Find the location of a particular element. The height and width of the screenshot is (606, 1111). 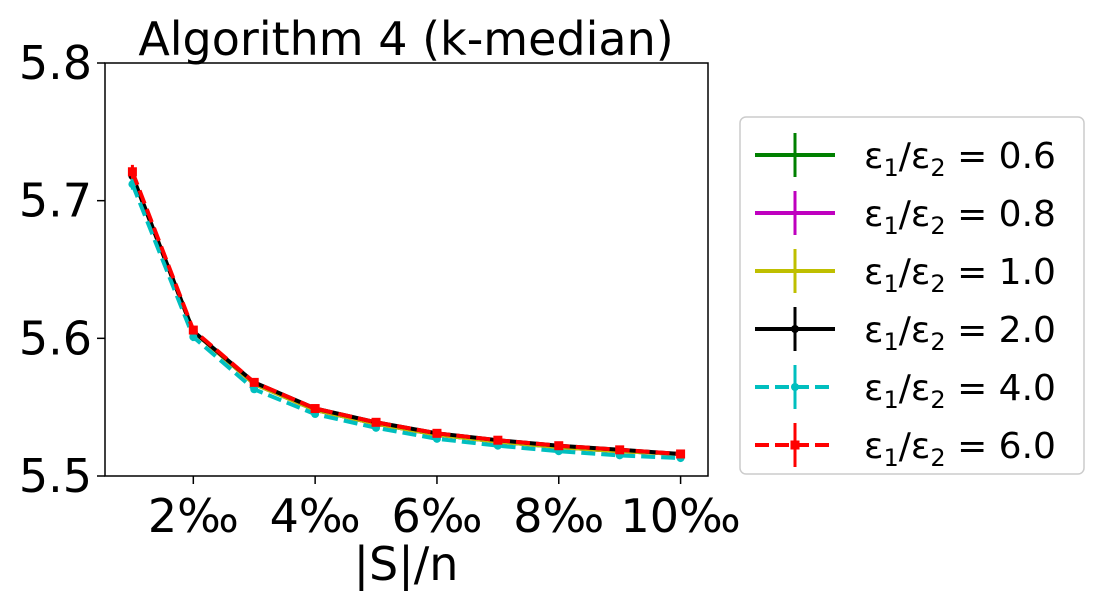

legend-item: ε1/ε2 = 0.6 is located at coordinates (905, 157).